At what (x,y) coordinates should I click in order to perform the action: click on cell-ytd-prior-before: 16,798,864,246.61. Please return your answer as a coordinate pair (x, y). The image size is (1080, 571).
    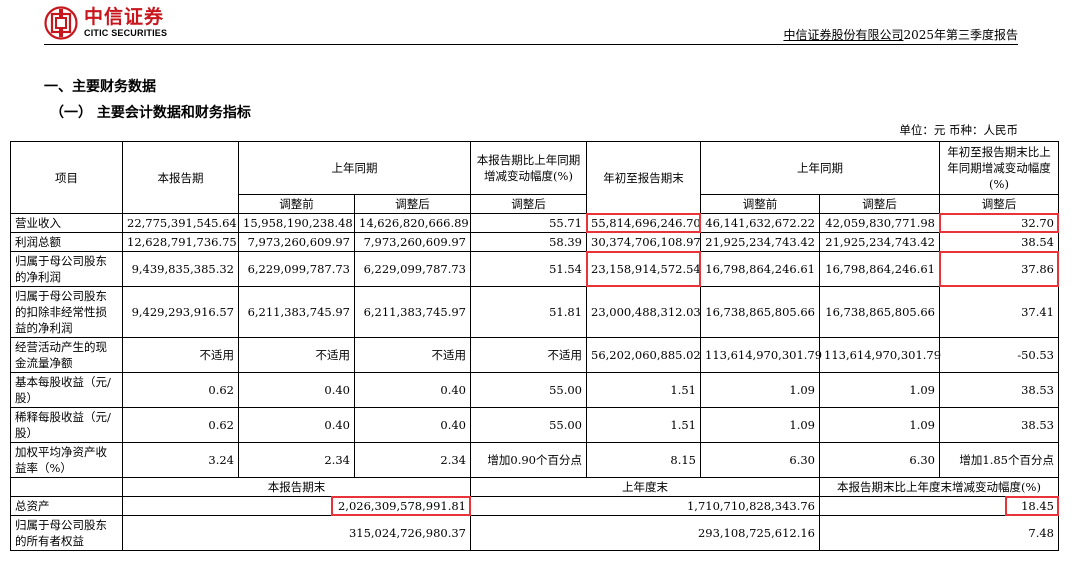
    Looking at the image, I should click on (760, 269).